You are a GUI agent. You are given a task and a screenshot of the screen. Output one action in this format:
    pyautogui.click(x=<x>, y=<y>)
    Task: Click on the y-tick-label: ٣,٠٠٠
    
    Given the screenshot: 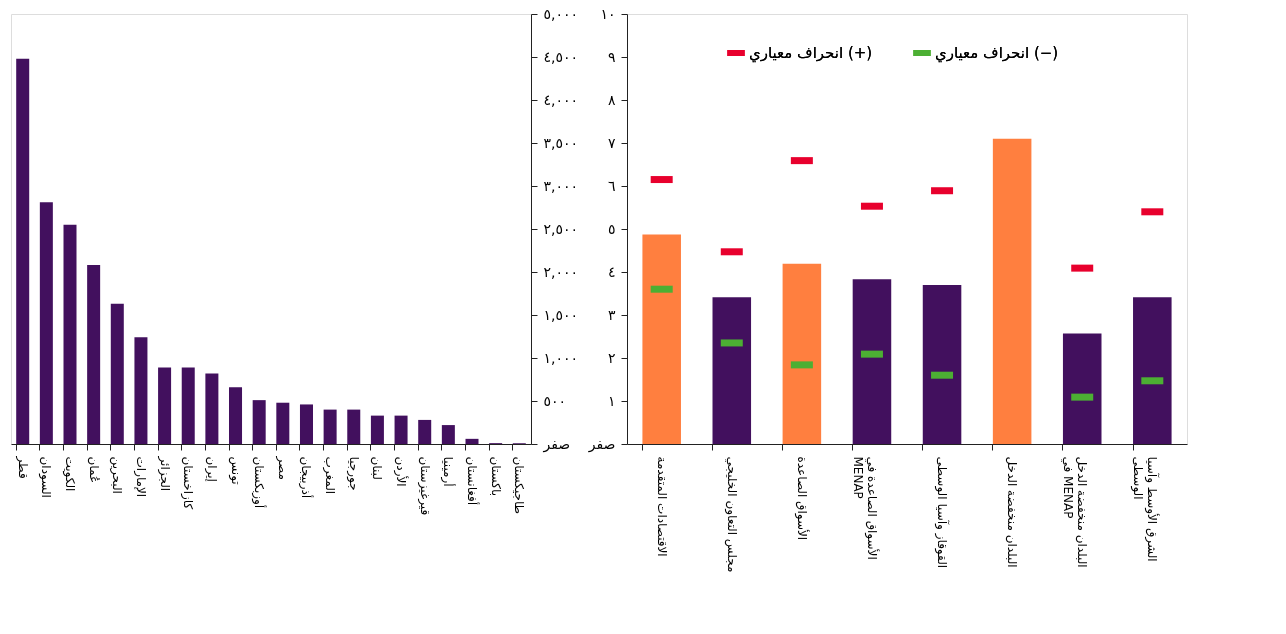 What is the action you would take?
    pyautogui.click(x=561, y=185)
    